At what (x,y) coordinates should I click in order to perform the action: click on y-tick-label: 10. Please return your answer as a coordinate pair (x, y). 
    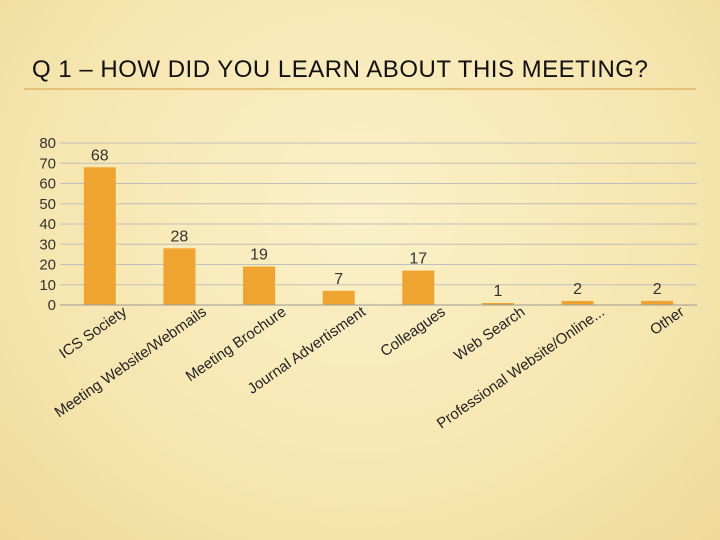
    Looking at the image, I should click on (47, 285).